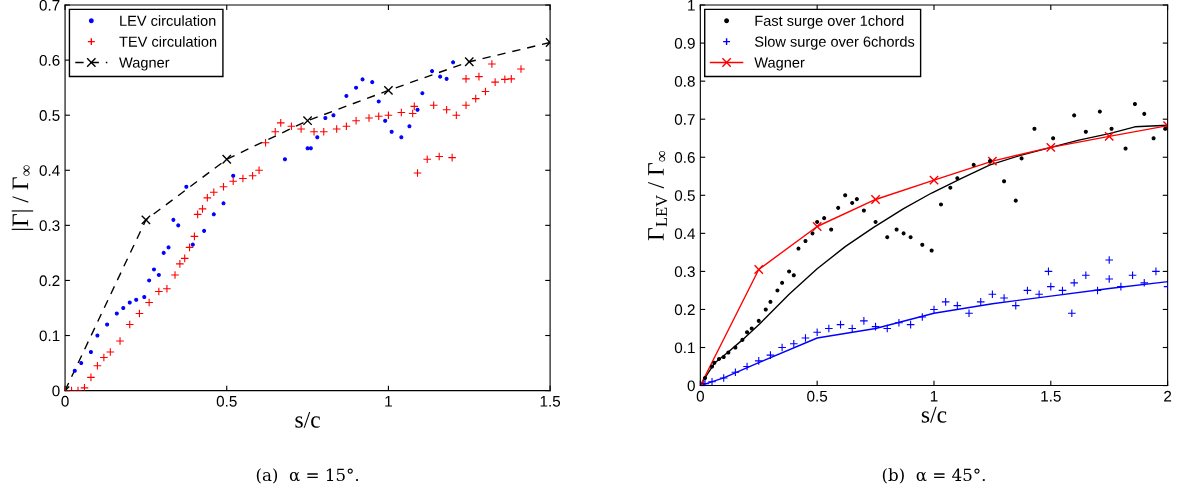 Image resolution: width=1183 pixels, height=504 pixels. Describe the element at coordinates (691, 386) in the screenshot. I see `y-tick-label: 0` at that location.